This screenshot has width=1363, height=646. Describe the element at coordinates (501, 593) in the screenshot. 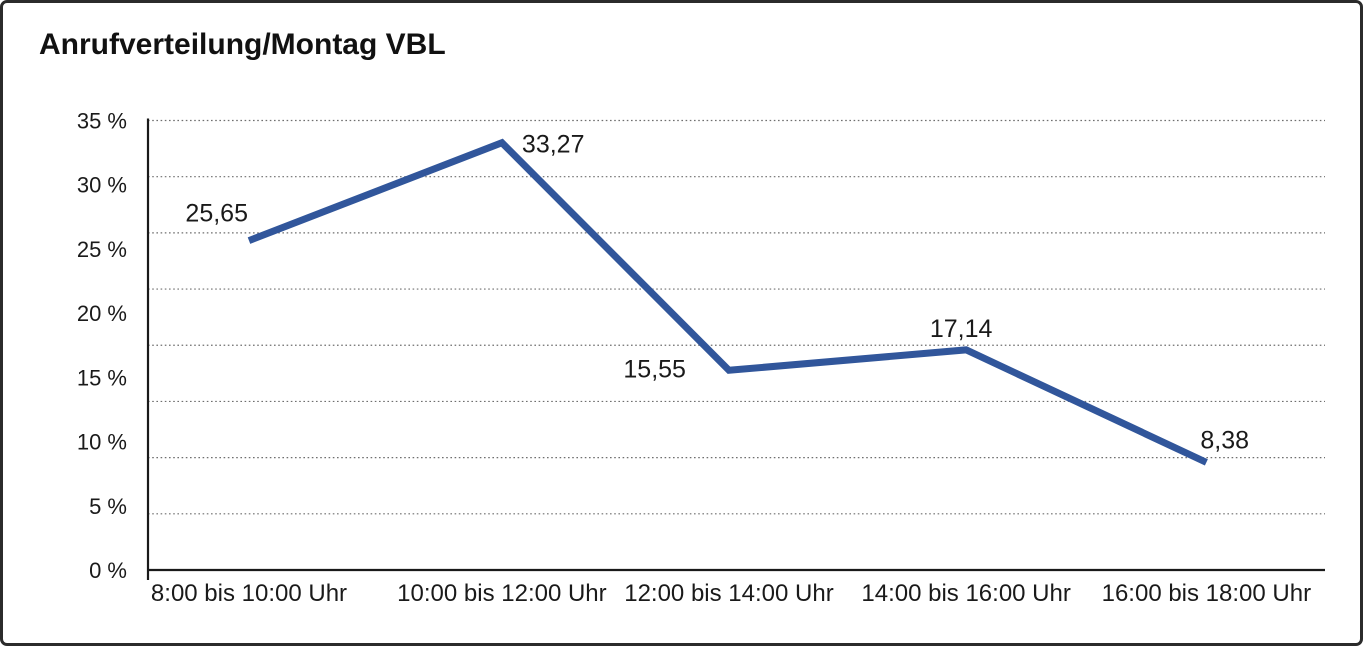

I see `x-axis-category-label: 10:00 bis 12:00 Uhr` at that location.